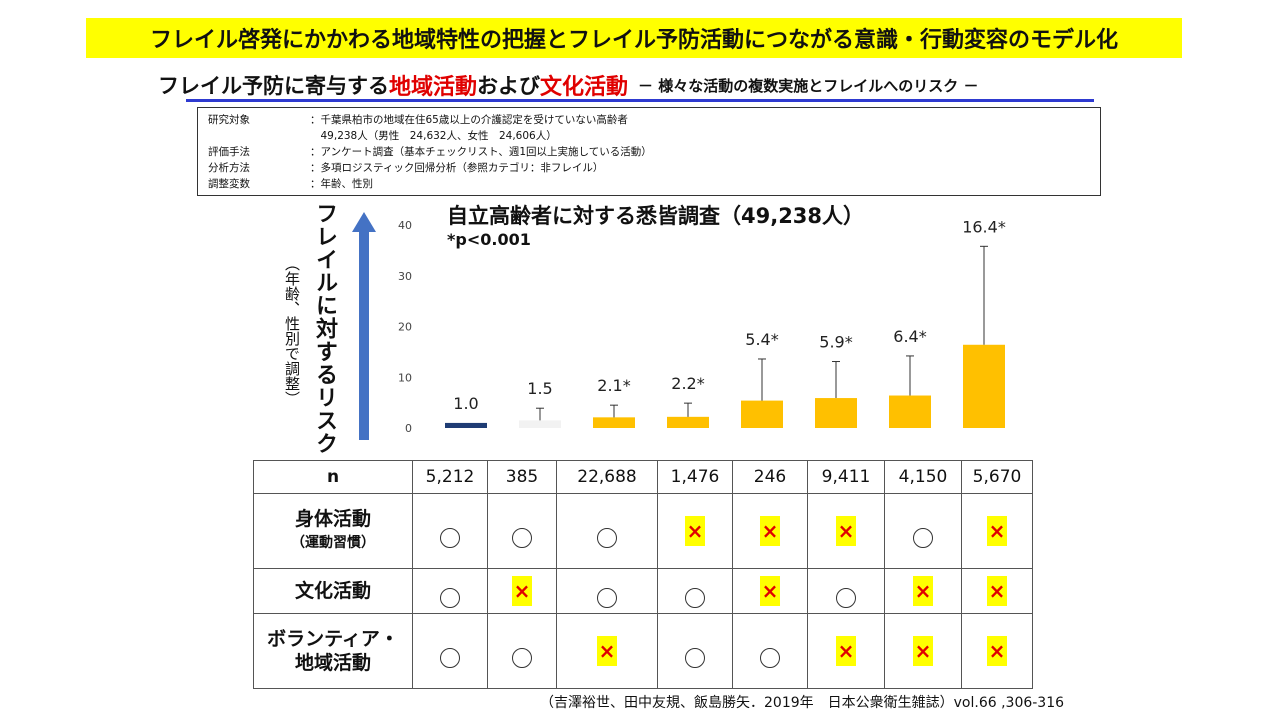 Image resolution: width=1280 pixels, height=720 pixels. What do you see at coordinates (273, 86) in the screenshot?
I see `subtitle-part1: フレイル予防に寄与する` at bounding box center [273, 86].